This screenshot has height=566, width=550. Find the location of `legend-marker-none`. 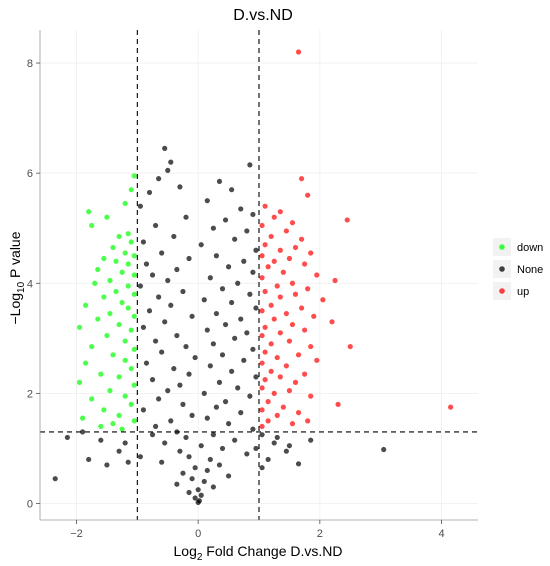

legend-marker-none is located at coordinates (502, 269).